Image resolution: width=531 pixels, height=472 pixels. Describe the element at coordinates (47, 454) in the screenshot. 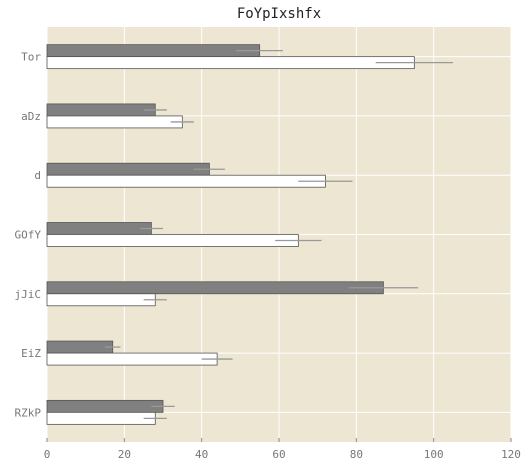

I see `x-tick-label: 0` at that location.